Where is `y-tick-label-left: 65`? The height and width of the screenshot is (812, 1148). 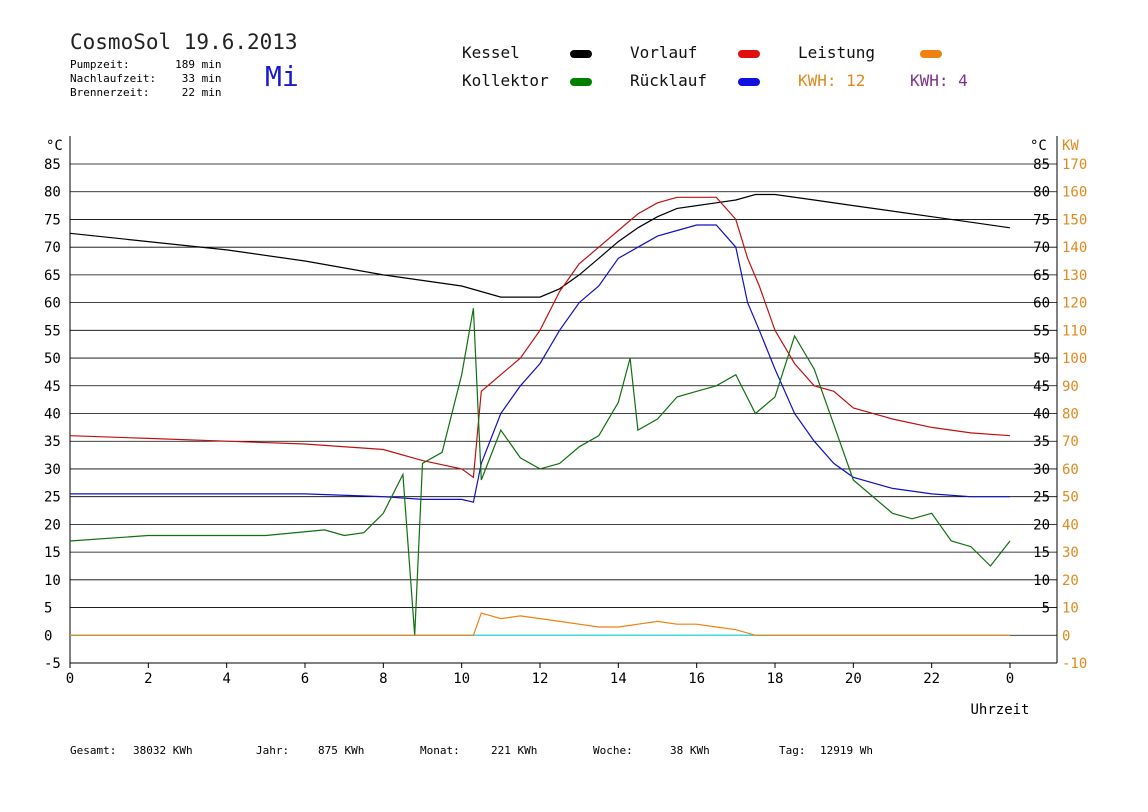
y-tick-label-left: 65 is located at coordinates (52, 276).